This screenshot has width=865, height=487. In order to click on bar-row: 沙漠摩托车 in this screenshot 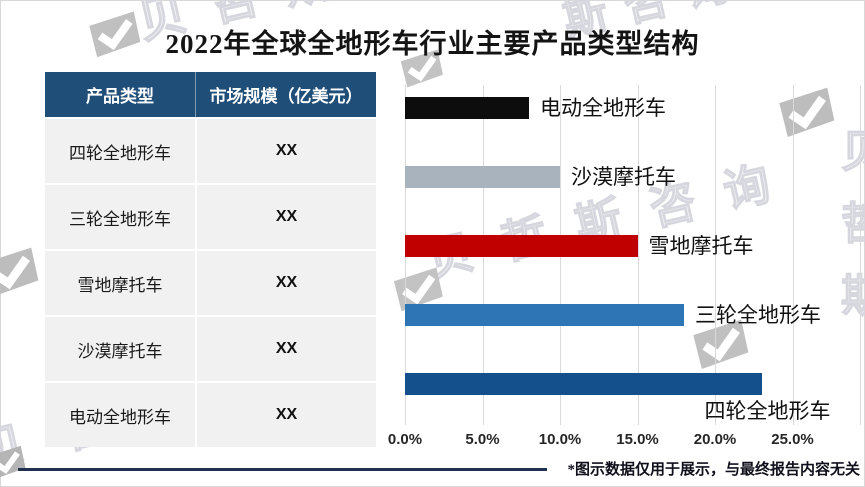, I will do `click(633, 177)`.